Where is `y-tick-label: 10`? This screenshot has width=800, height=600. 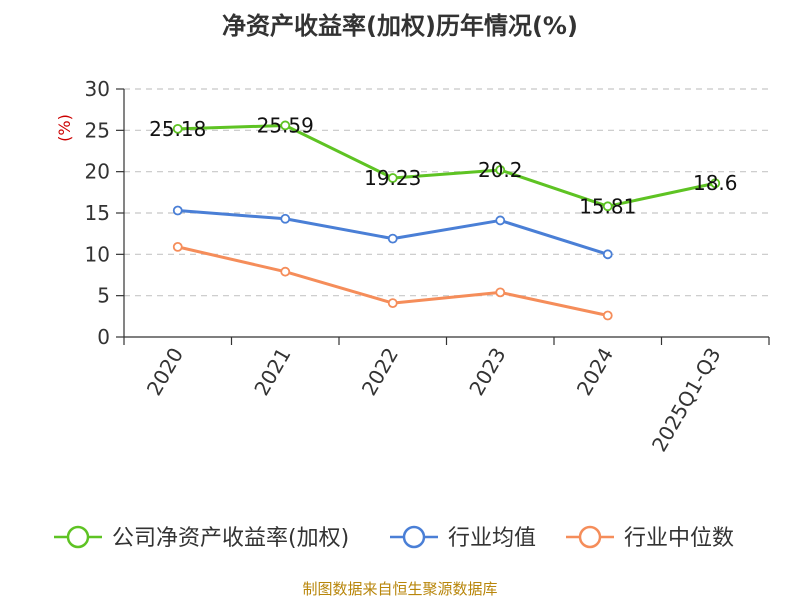
y-tick-label: 10 is located at coordinates (97, 254).